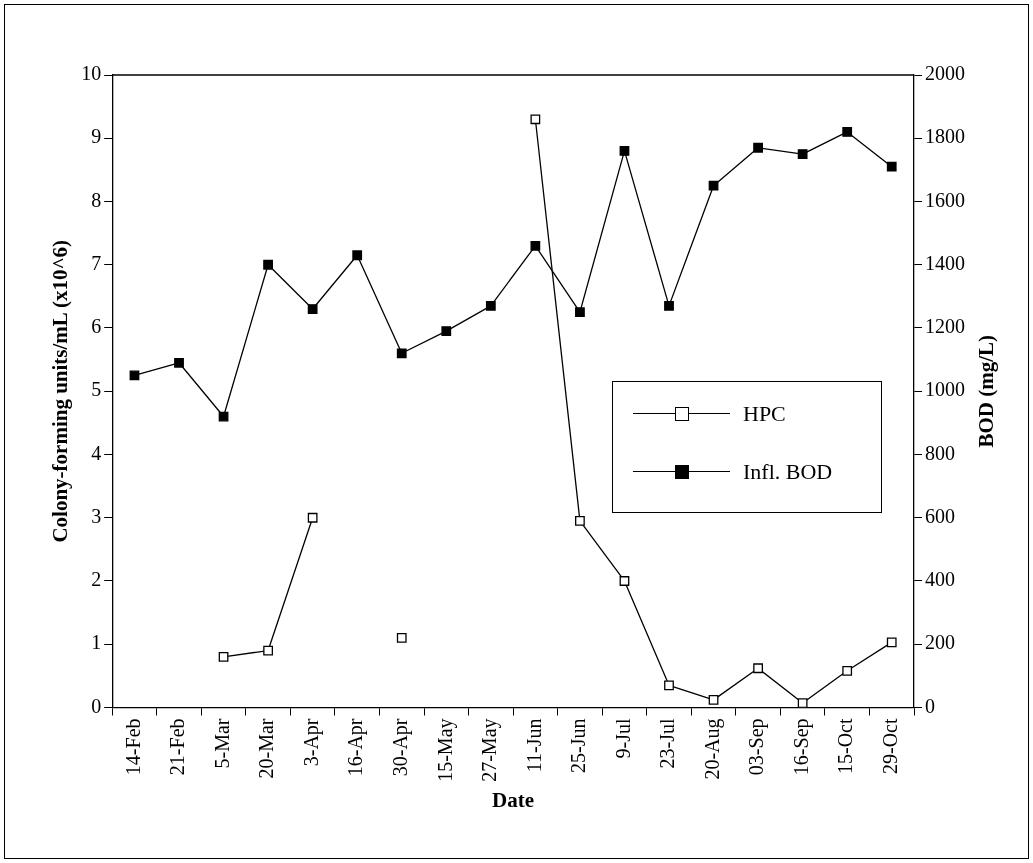 The width and height of the screenshot is (1033, 863). I want to click on y2-tick-label: 600, so click(940, 515).